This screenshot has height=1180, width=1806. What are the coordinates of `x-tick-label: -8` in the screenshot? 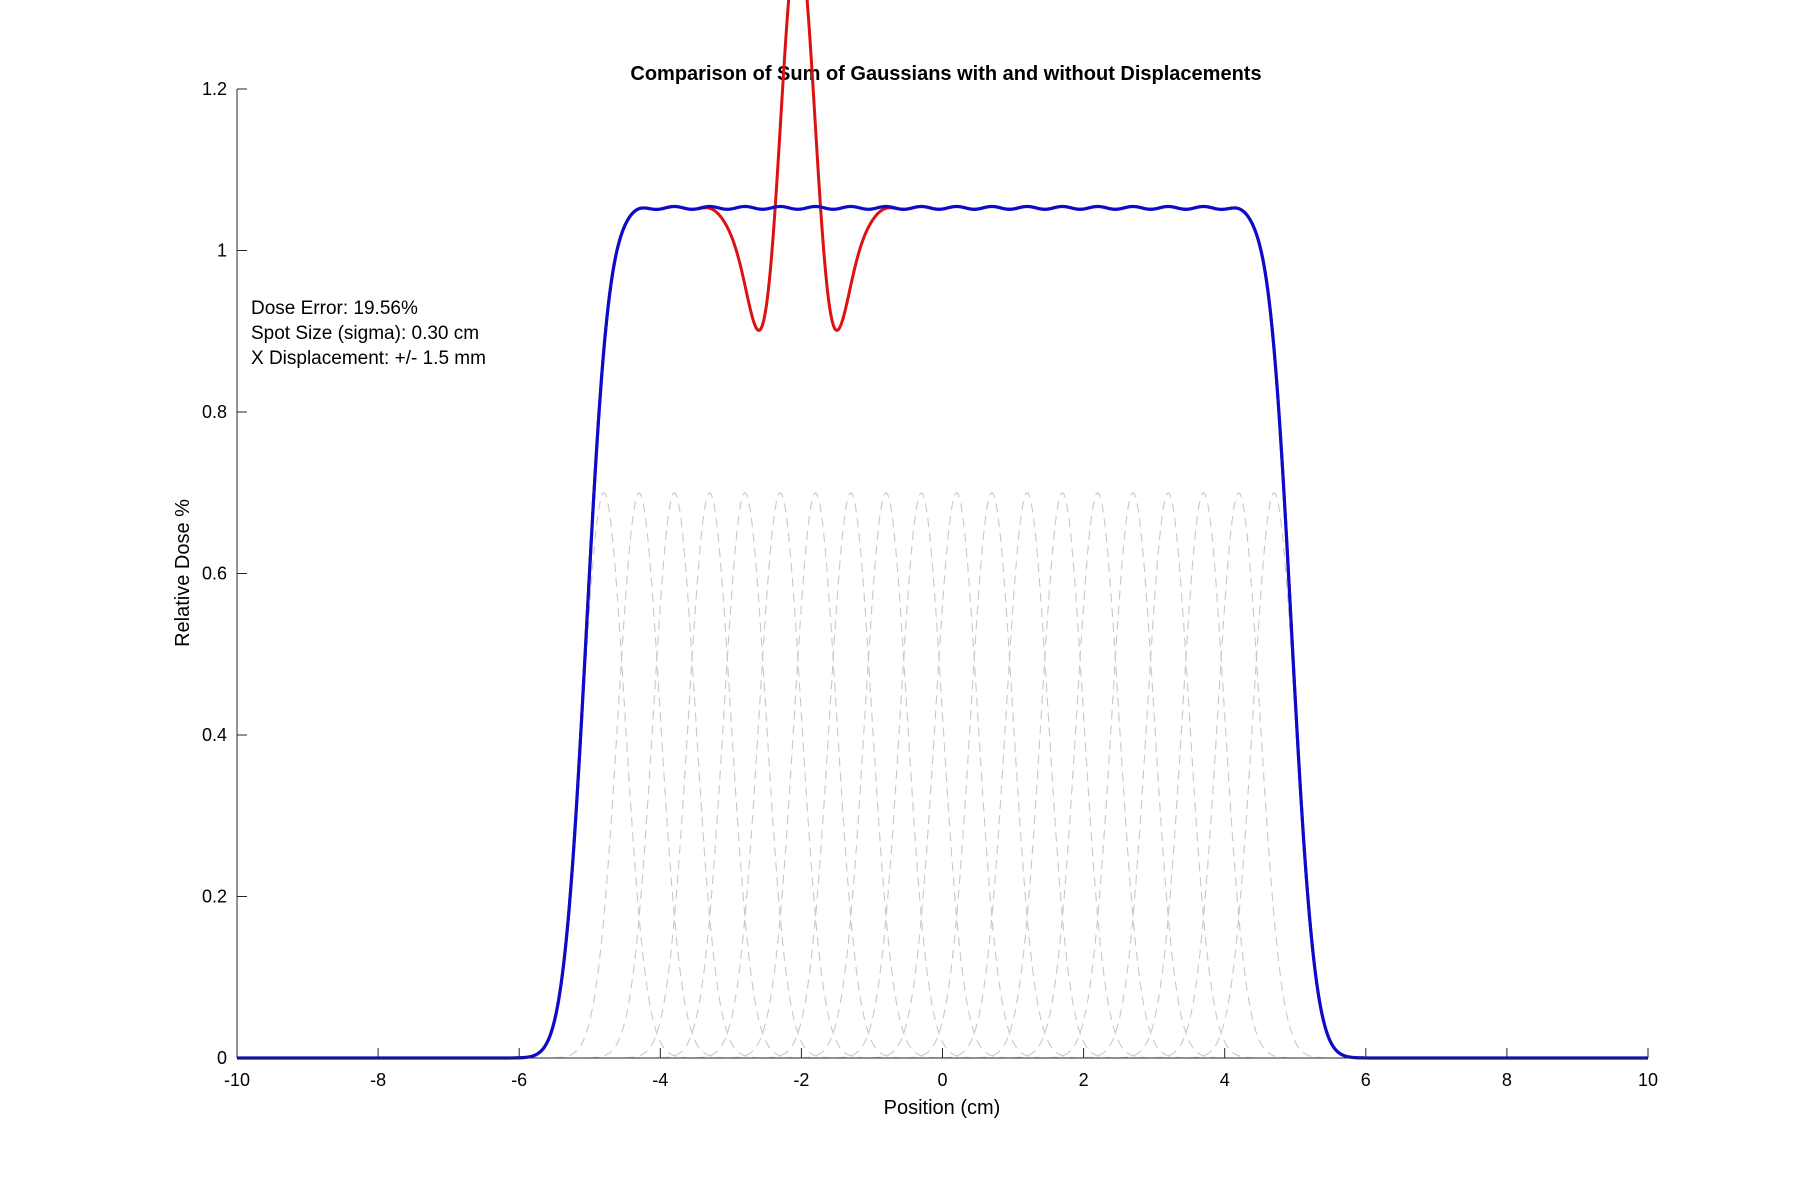 It's located at (378, 1080).